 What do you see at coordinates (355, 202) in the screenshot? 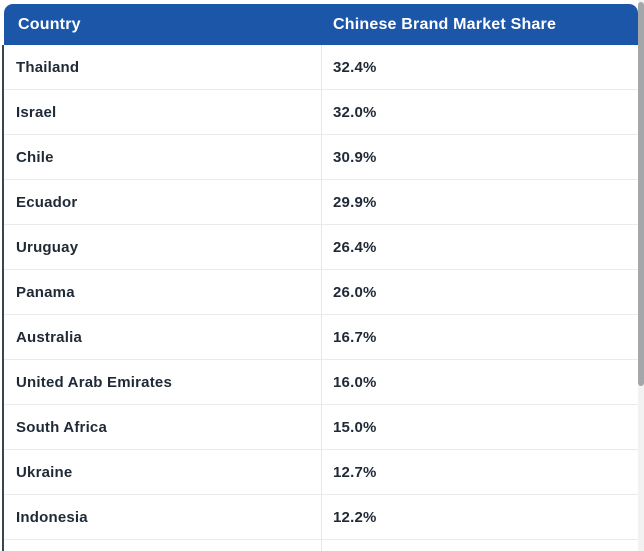
I see `market-share-cell: 29.9%` at bounding box center [355, 202].